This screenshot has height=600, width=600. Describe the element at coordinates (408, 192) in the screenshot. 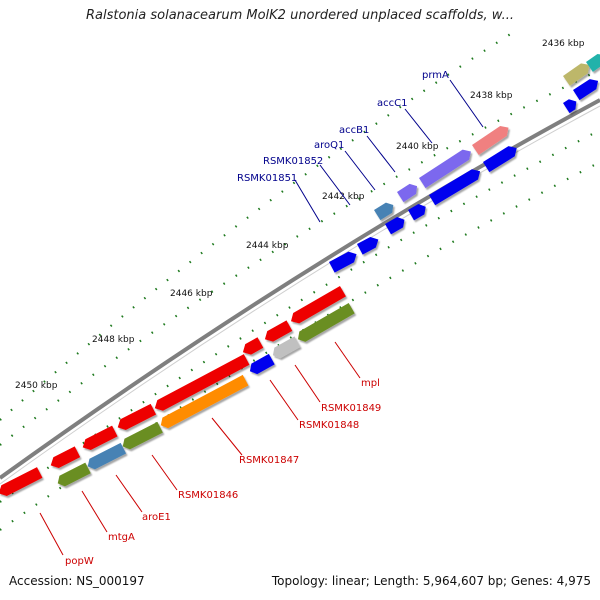

I see `gene-accb1` at that location.